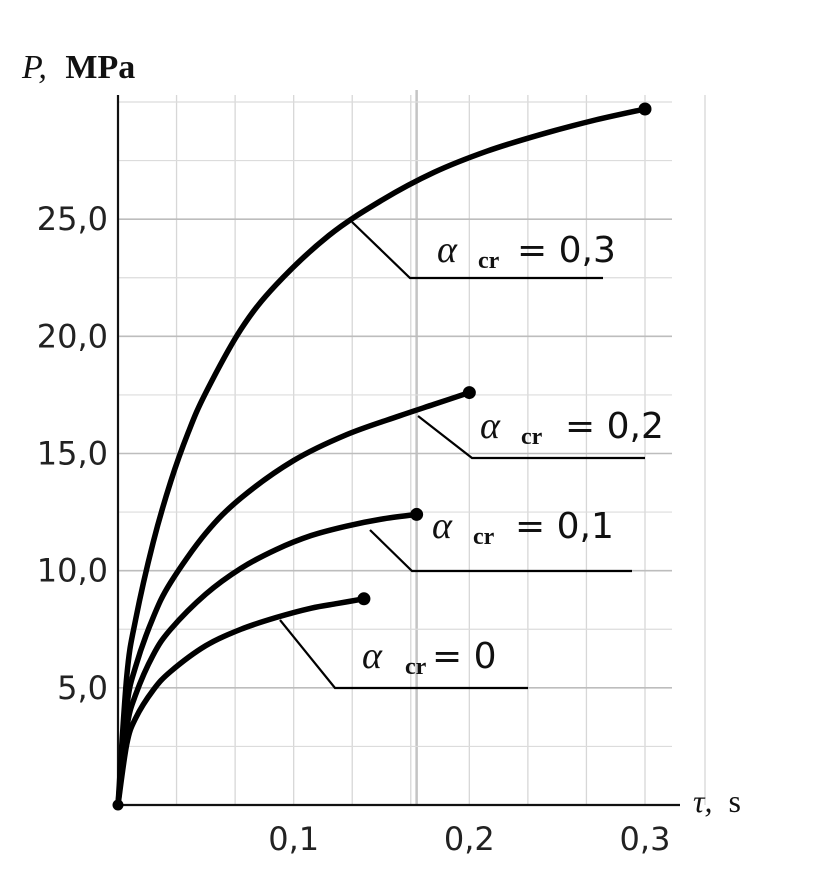 The image size is (835, 878). I want to click on series-label-value: = 0,3, so click(566, 250).